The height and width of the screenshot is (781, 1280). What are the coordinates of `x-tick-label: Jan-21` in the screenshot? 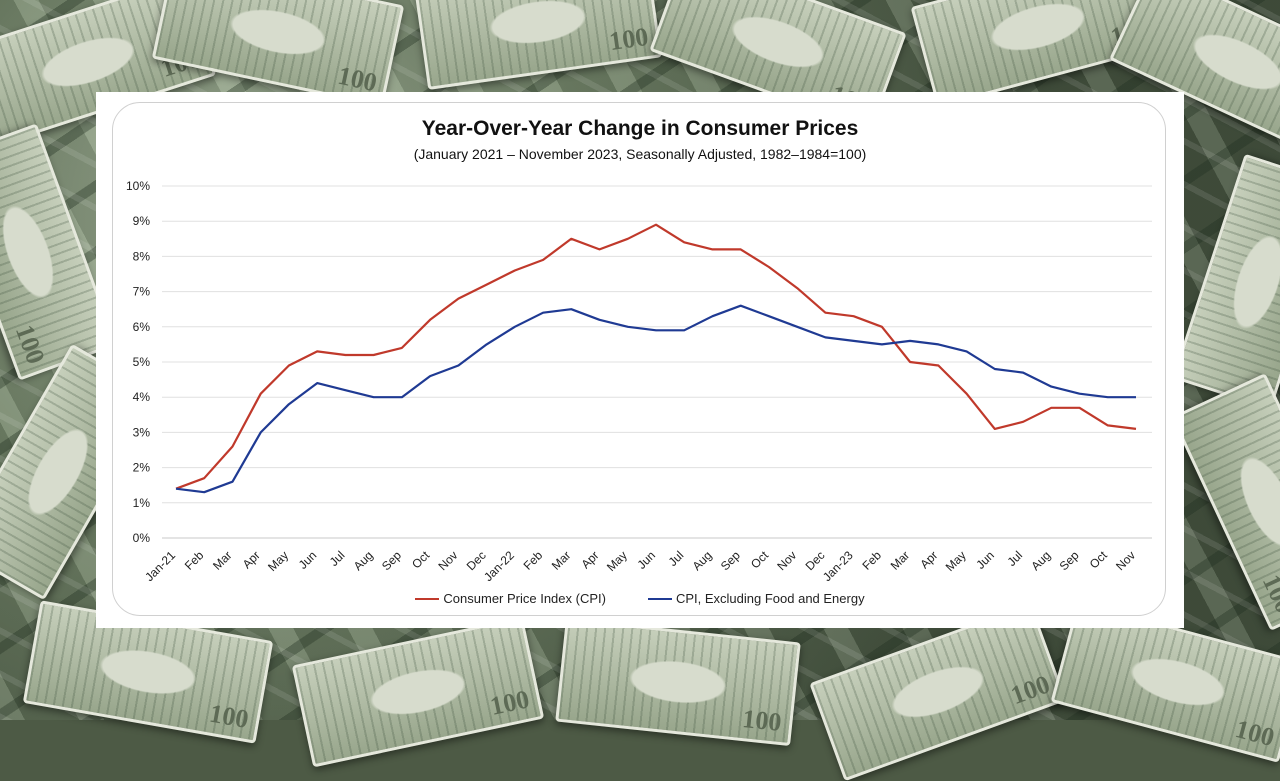 It's located at (160, 566).